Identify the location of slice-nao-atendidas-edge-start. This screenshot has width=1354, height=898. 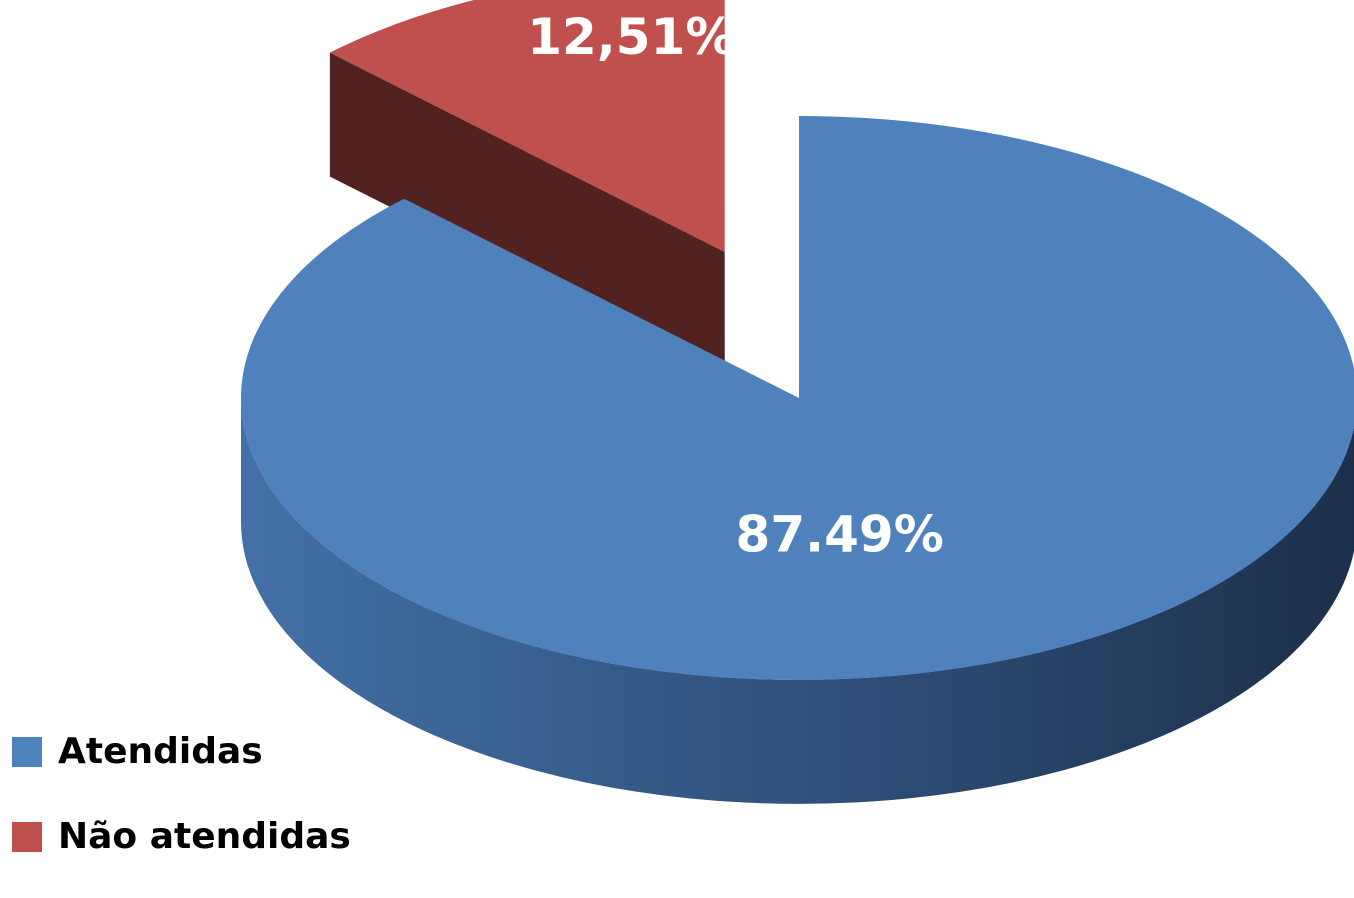
(527, 214).